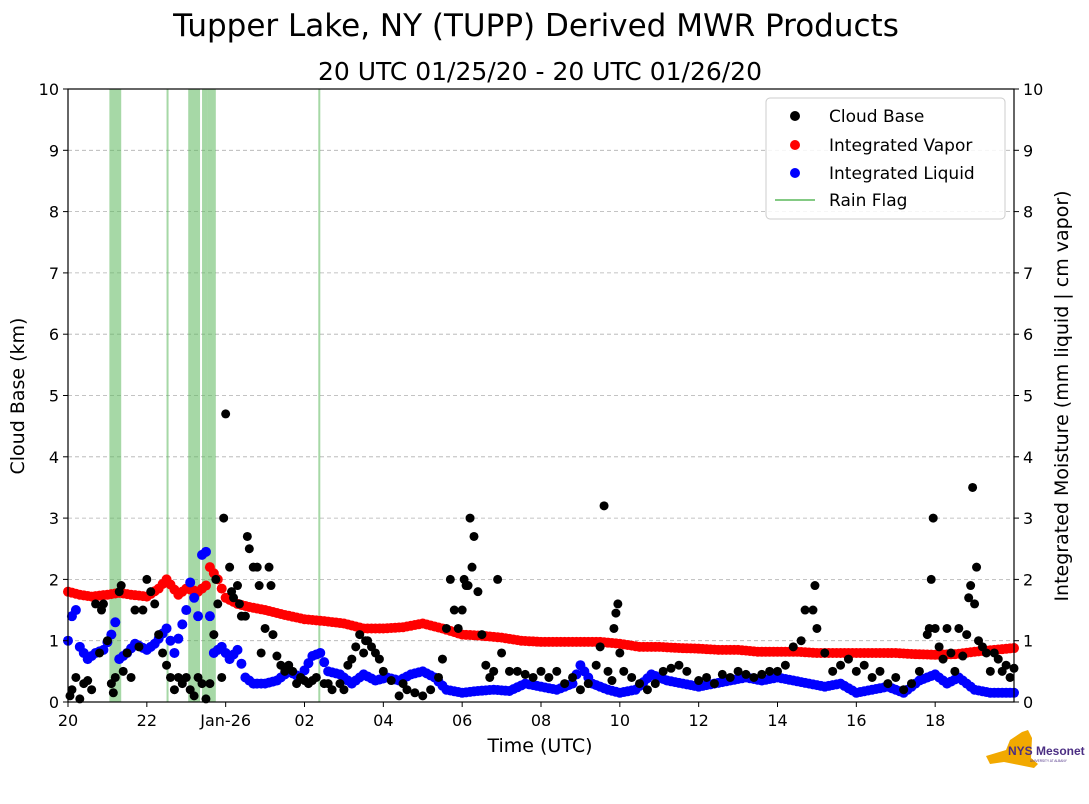 The image size is (1089, 804). What do you see at coordinates (1028, 334) in the screenshot?
I see `y-tick-label-right: 6` at bounding box center [1028, 334].